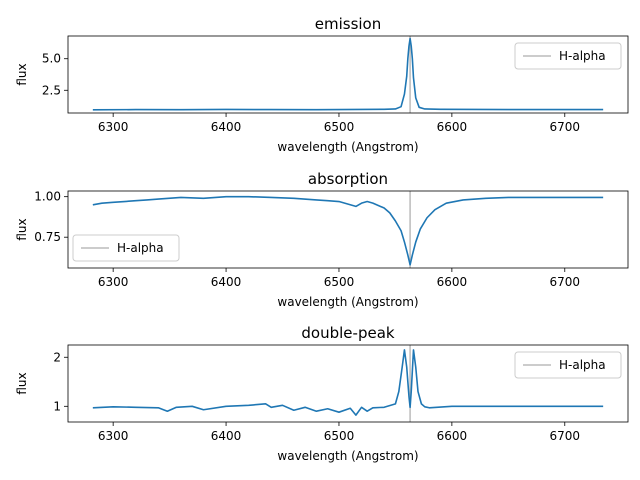  I want to click on y-tick-label: 2.5, so click(51, 90).